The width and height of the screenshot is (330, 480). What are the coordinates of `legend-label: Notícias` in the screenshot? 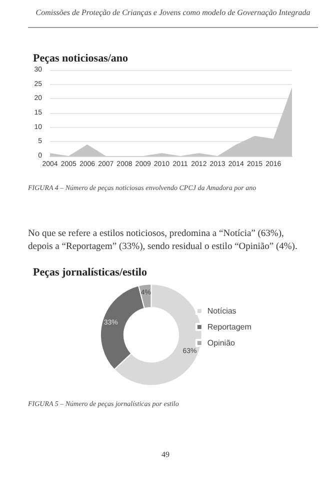 It's located at (221, 311).